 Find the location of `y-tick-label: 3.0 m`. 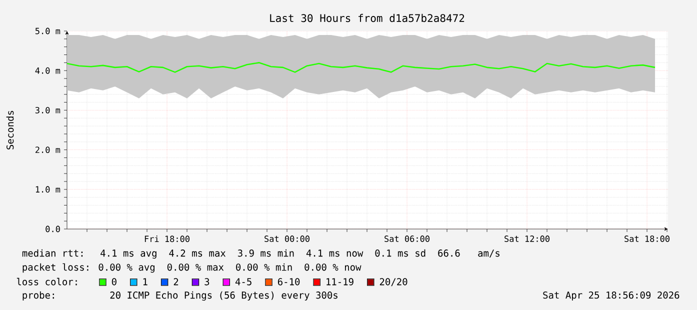

y-tick-label: 3.0 m is located at coordinates (47, 110).